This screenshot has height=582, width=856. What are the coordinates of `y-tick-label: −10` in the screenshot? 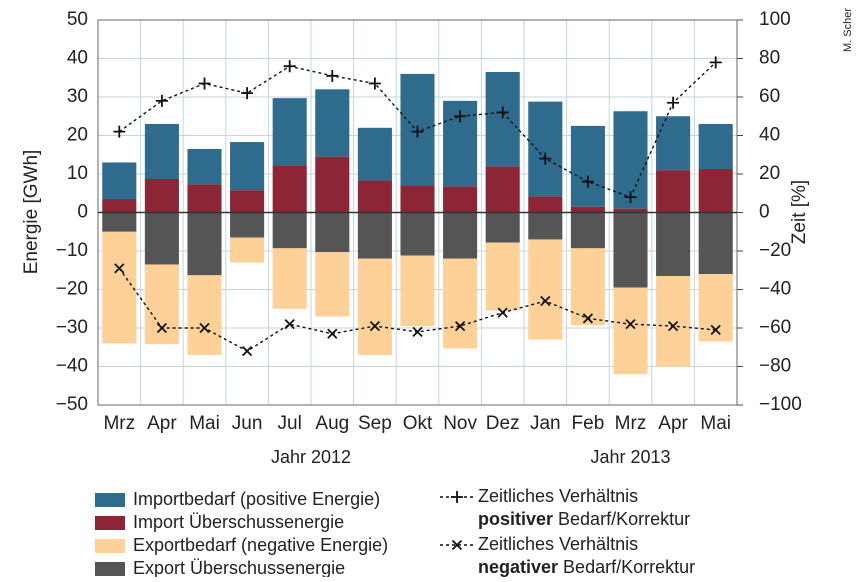 It's located at (72, 250).